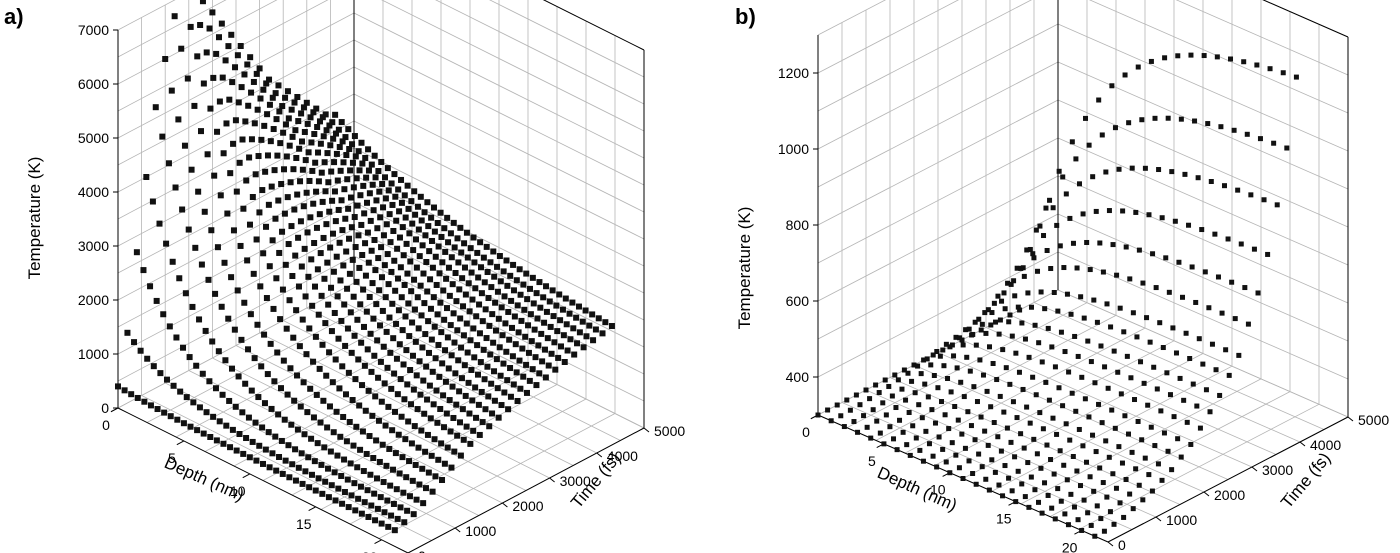 The height and width of the screenshot is (553, 1400). Describe the element at coordinates (457, 530) in the screenshot. I see `time-tick-mark` at that location.